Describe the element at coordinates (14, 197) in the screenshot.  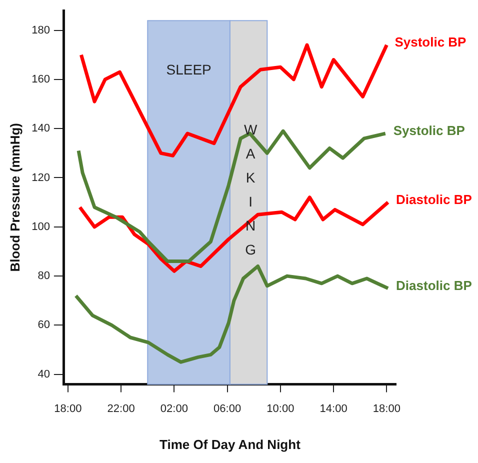
I see `y-axis-title: Blood Pressure (mmHg)` at that location.